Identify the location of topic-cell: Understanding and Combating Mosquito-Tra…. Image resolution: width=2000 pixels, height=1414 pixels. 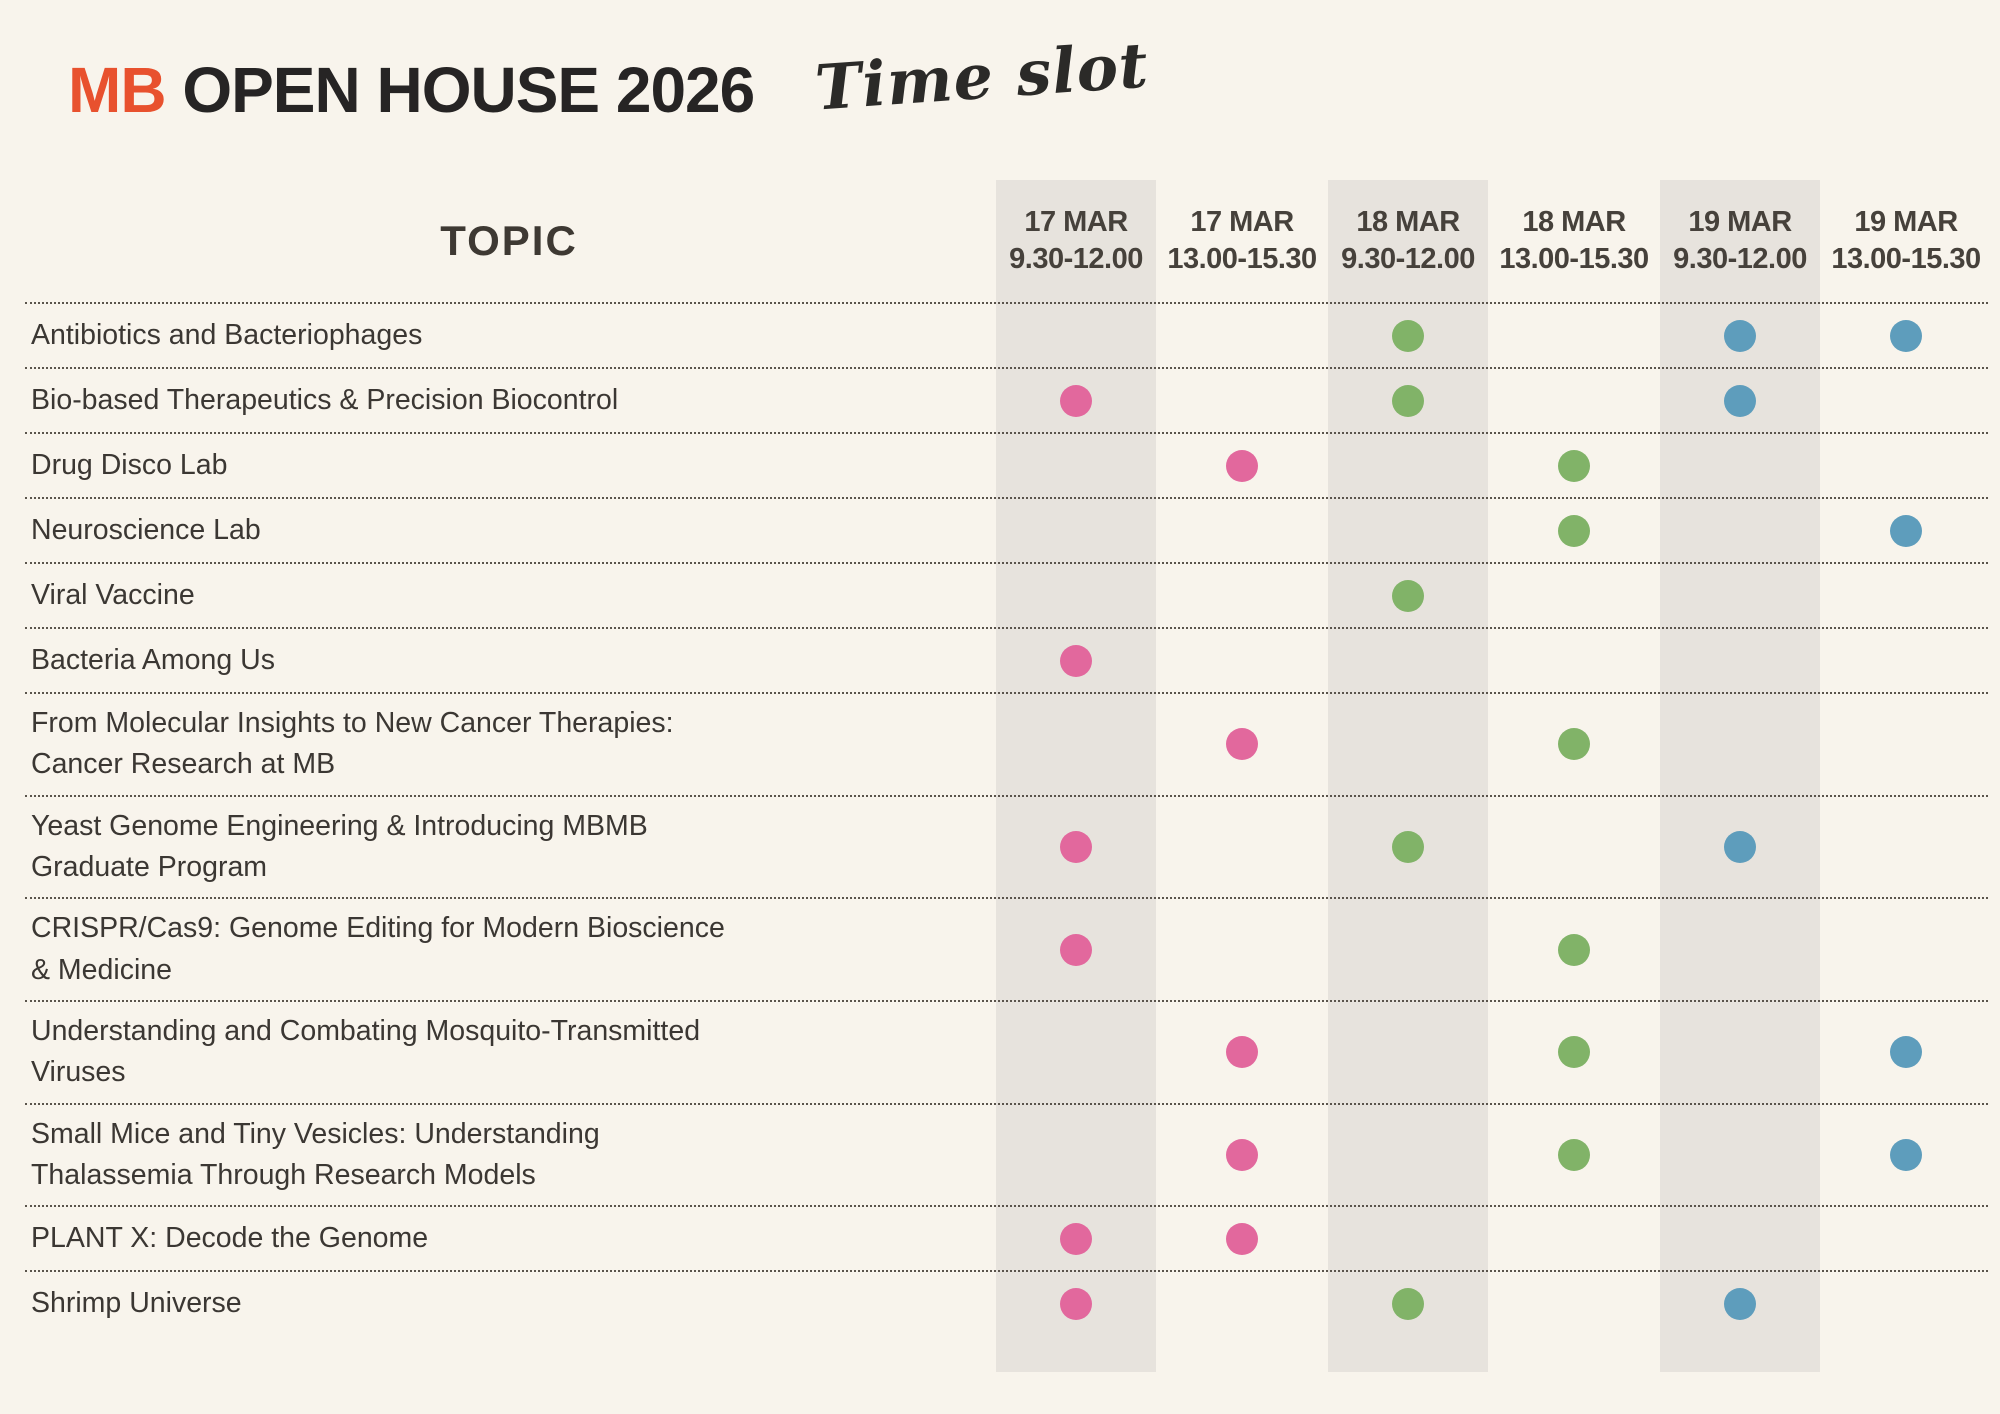
(509, 1052).